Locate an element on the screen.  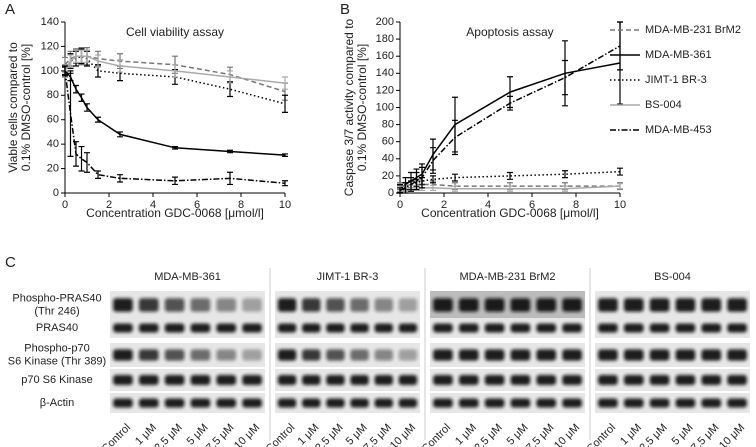
x-tick-label: 2 is located at coordinates (444, 205).